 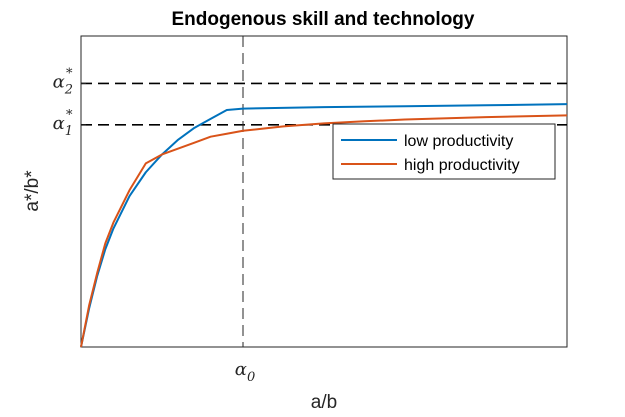 I want to click on x-tick-label-0: α0, so click(x=245, y=372).